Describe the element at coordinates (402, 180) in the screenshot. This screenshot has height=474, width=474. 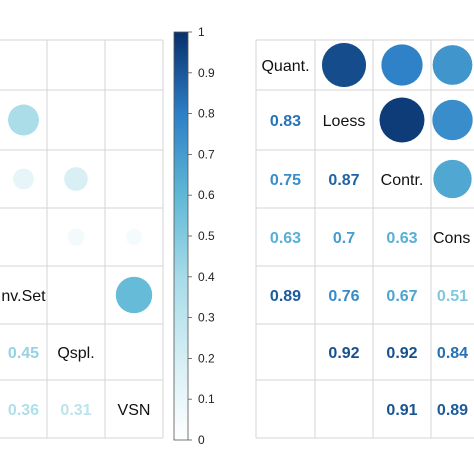
I see `variable-label: Contr.` at that location.